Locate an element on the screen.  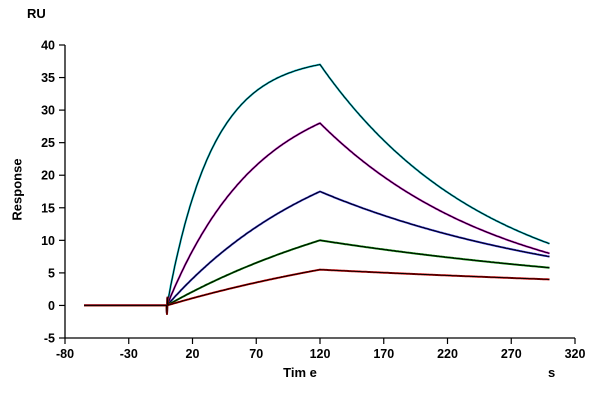
y-tick-label: 30 is located at coordinates (48, 111).